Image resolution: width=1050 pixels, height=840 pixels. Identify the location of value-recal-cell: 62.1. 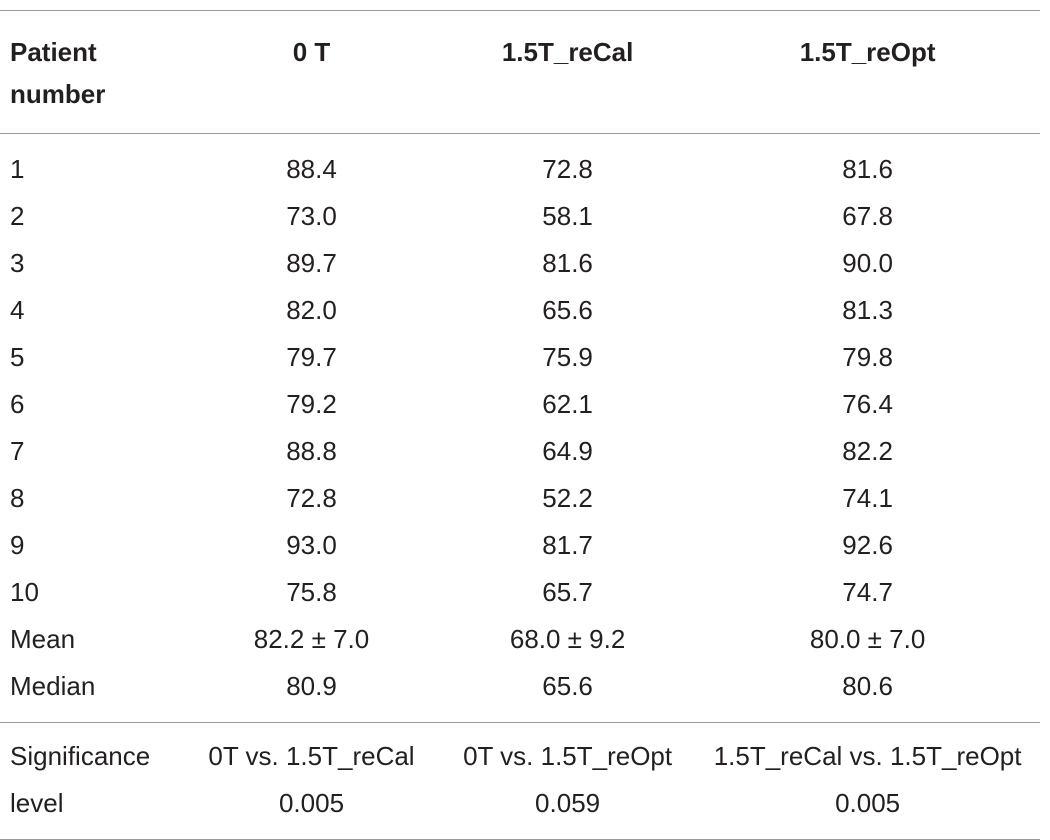
(567, 404).